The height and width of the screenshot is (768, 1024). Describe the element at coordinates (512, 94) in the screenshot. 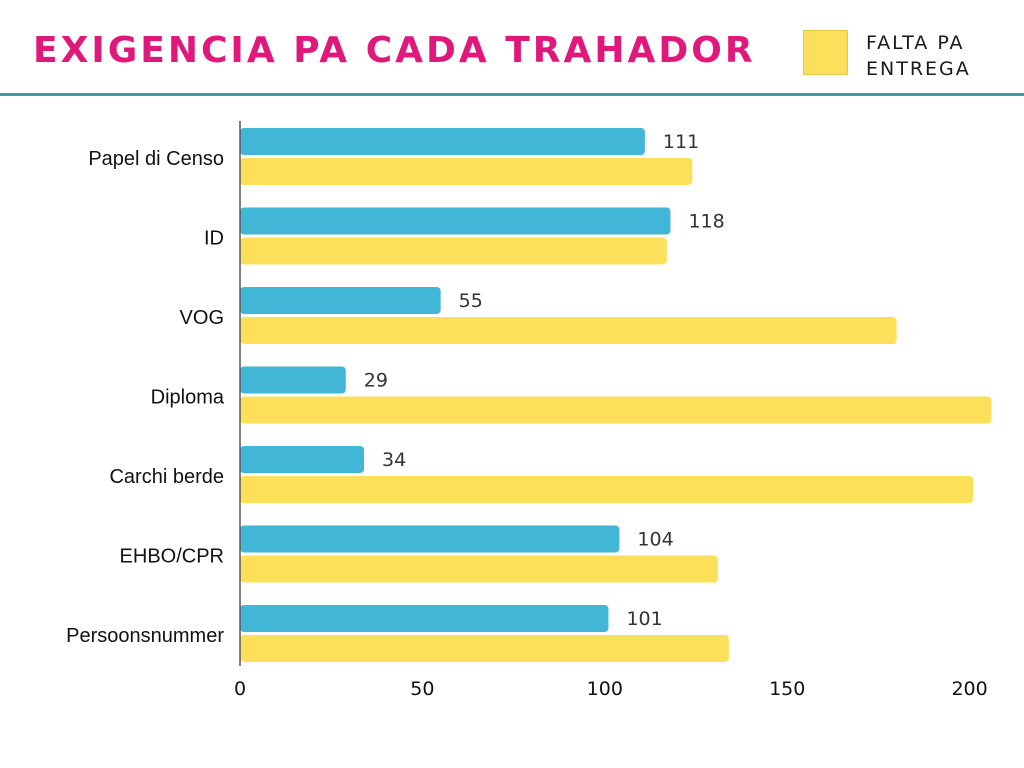

I see `header-divider` at that location.